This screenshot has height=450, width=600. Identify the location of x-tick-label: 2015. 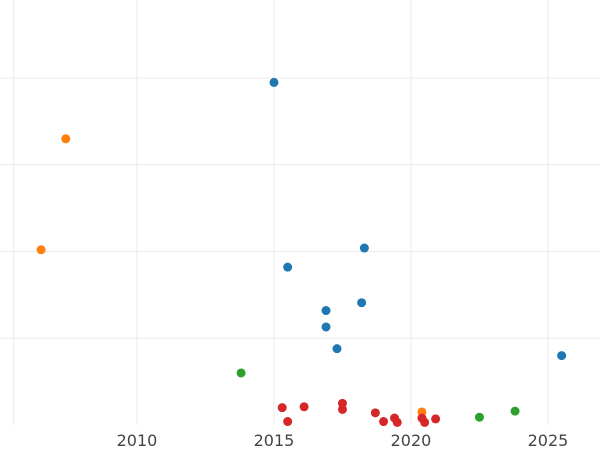
(274, 440).